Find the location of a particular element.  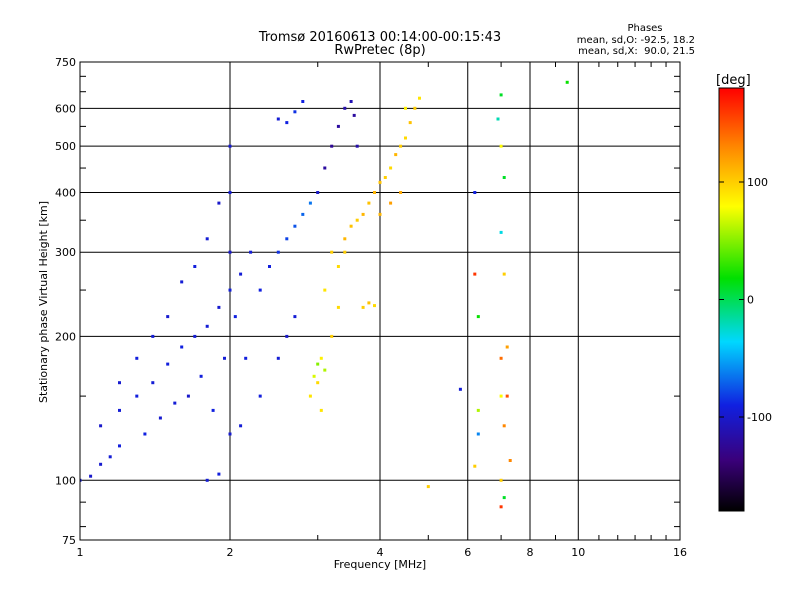

y-axis-label: Stationary phase Virtual Height [km] is located at coordinates (43, 302).